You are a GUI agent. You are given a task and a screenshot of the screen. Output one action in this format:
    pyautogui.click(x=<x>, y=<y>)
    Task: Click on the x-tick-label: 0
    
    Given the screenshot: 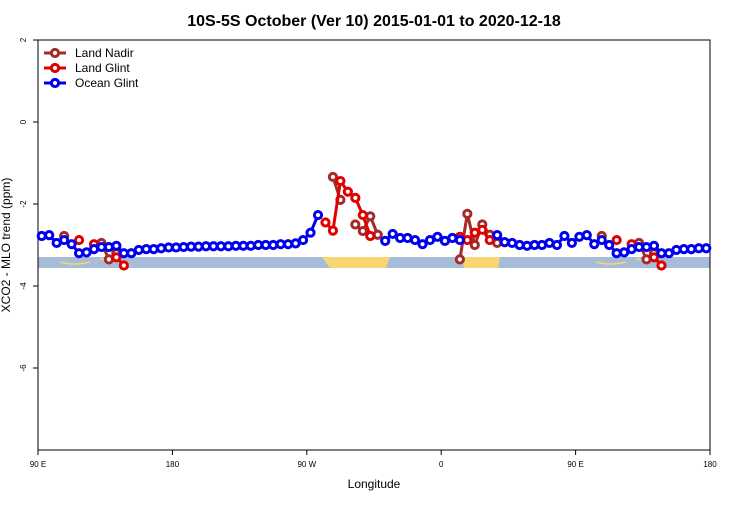 What is the action you would take?
    pyautogui.click(x=441, y=464)
    